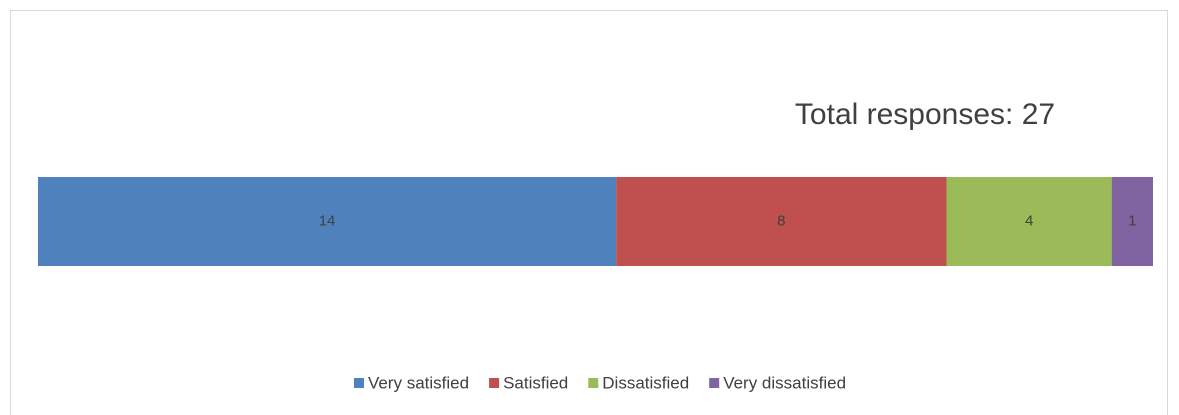  I want to click on data-label: 4, so click(1029, 220).